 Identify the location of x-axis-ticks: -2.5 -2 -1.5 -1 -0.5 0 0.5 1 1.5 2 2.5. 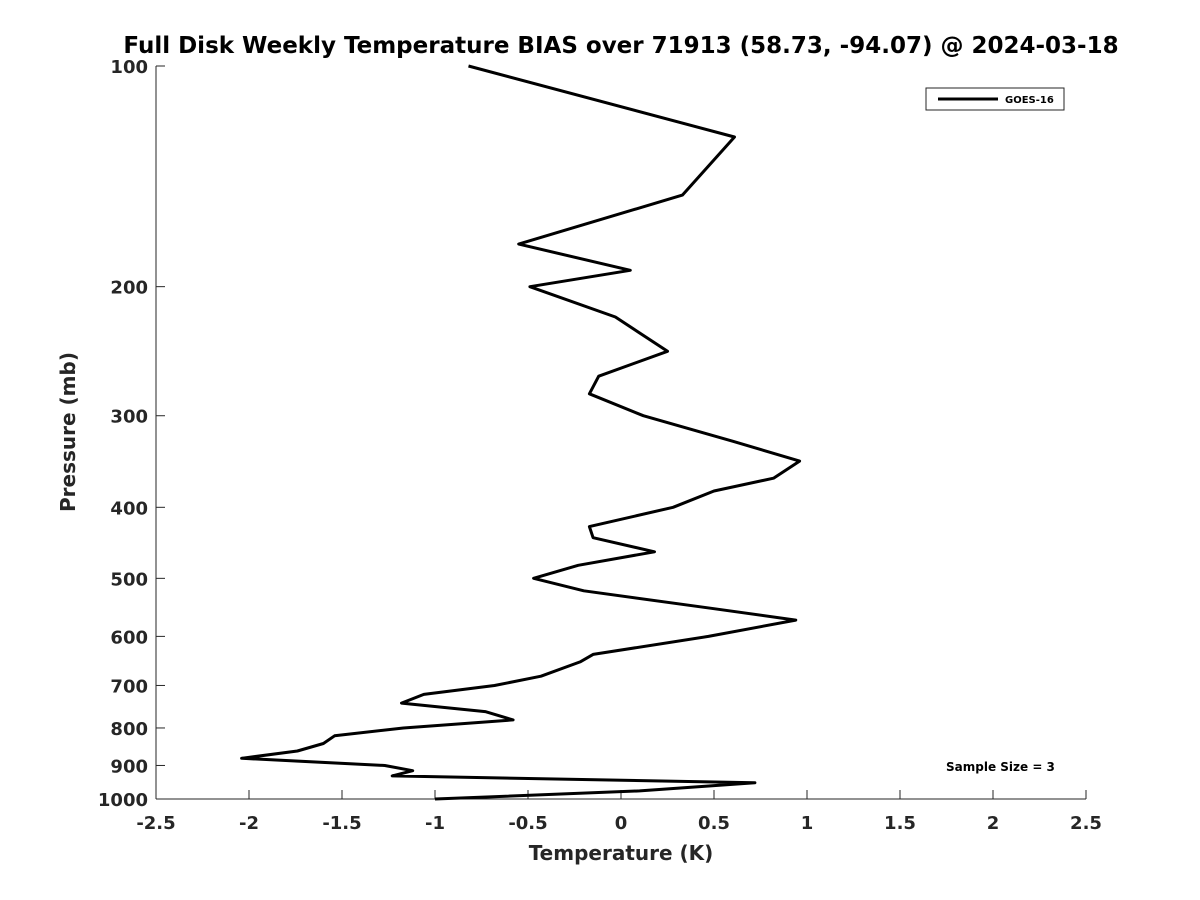
(619, 812).